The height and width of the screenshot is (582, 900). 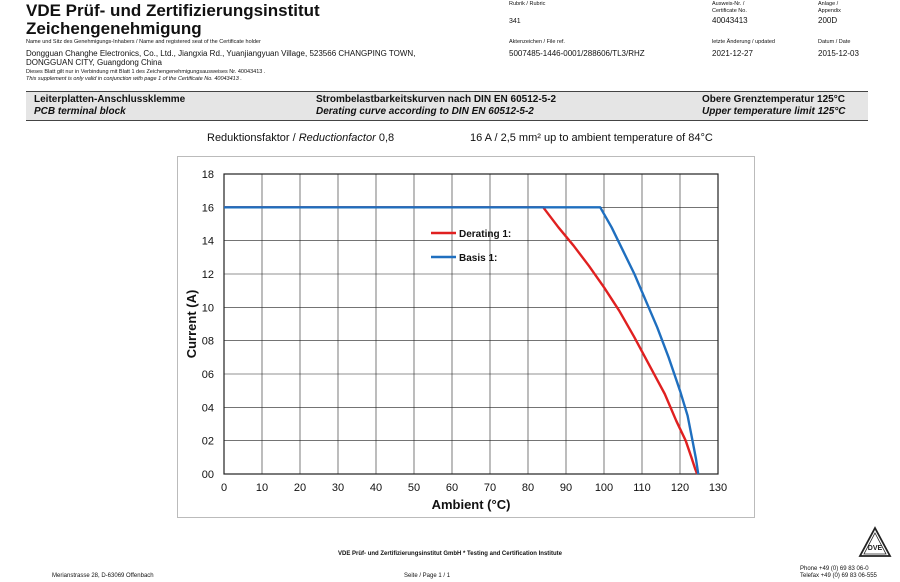 I want to click on legend-label: Derating 1:, so click(x=485, y=234).